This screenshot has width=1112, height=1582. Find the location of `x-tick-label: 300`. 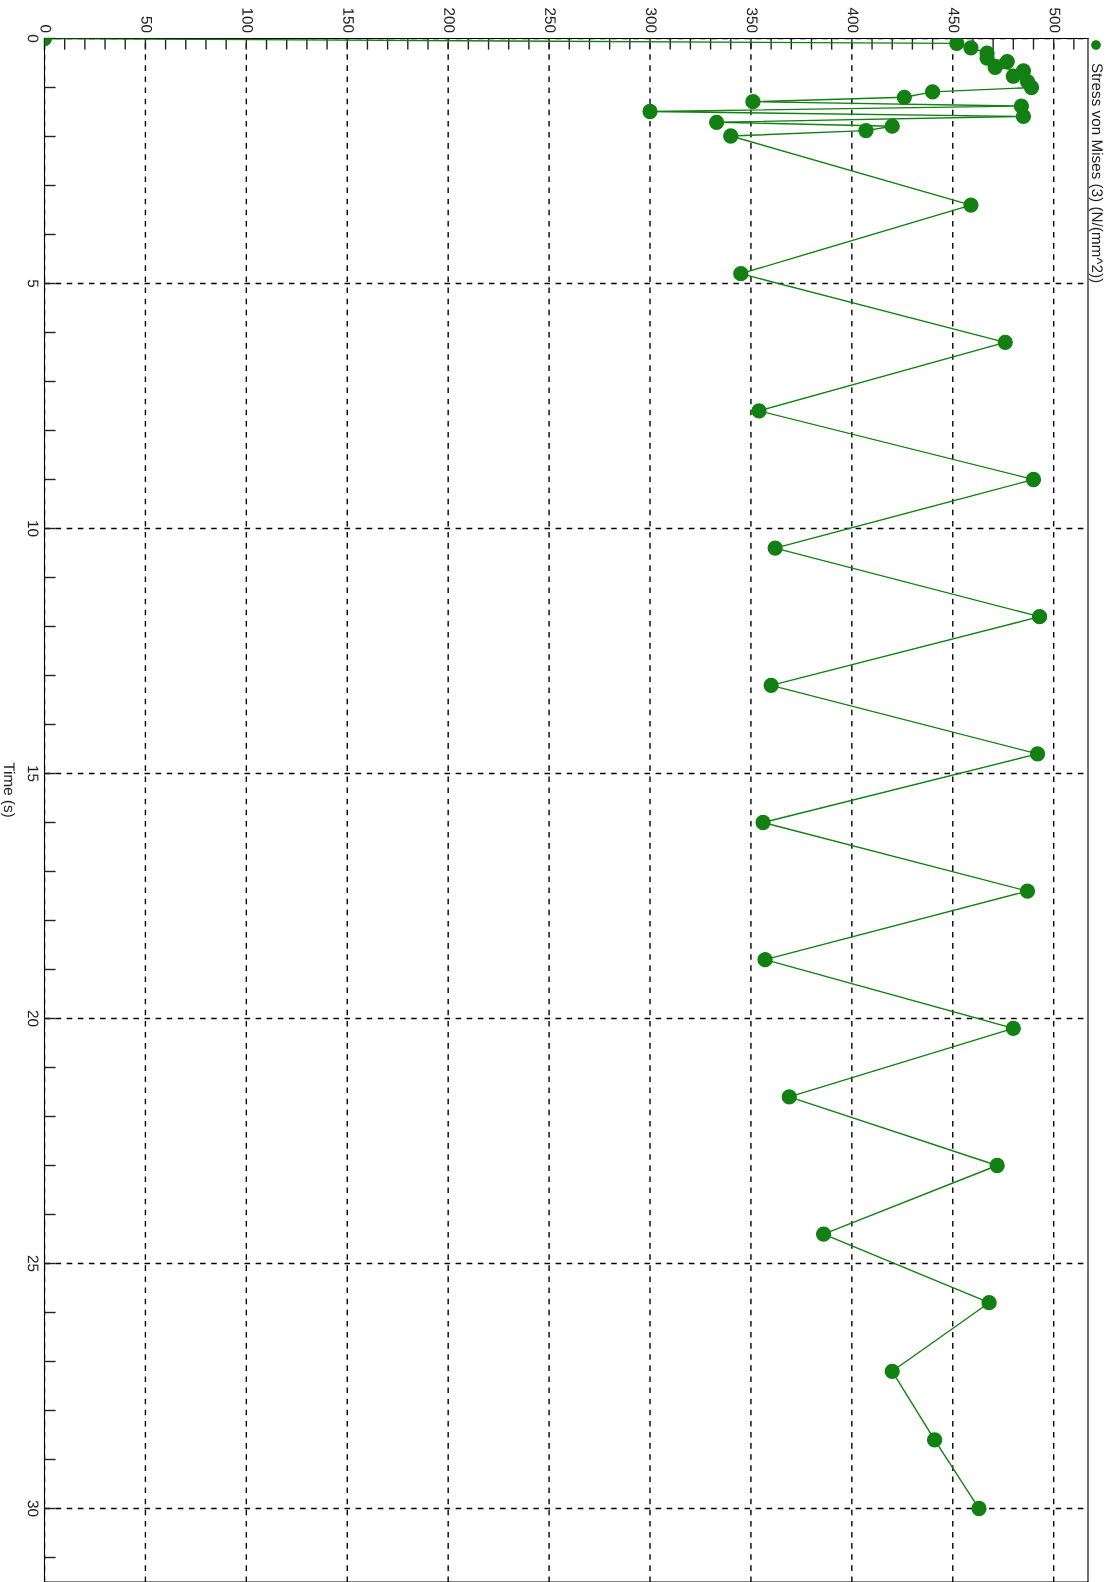

x-tick-label: 300 is located at coordinates (651, 20).